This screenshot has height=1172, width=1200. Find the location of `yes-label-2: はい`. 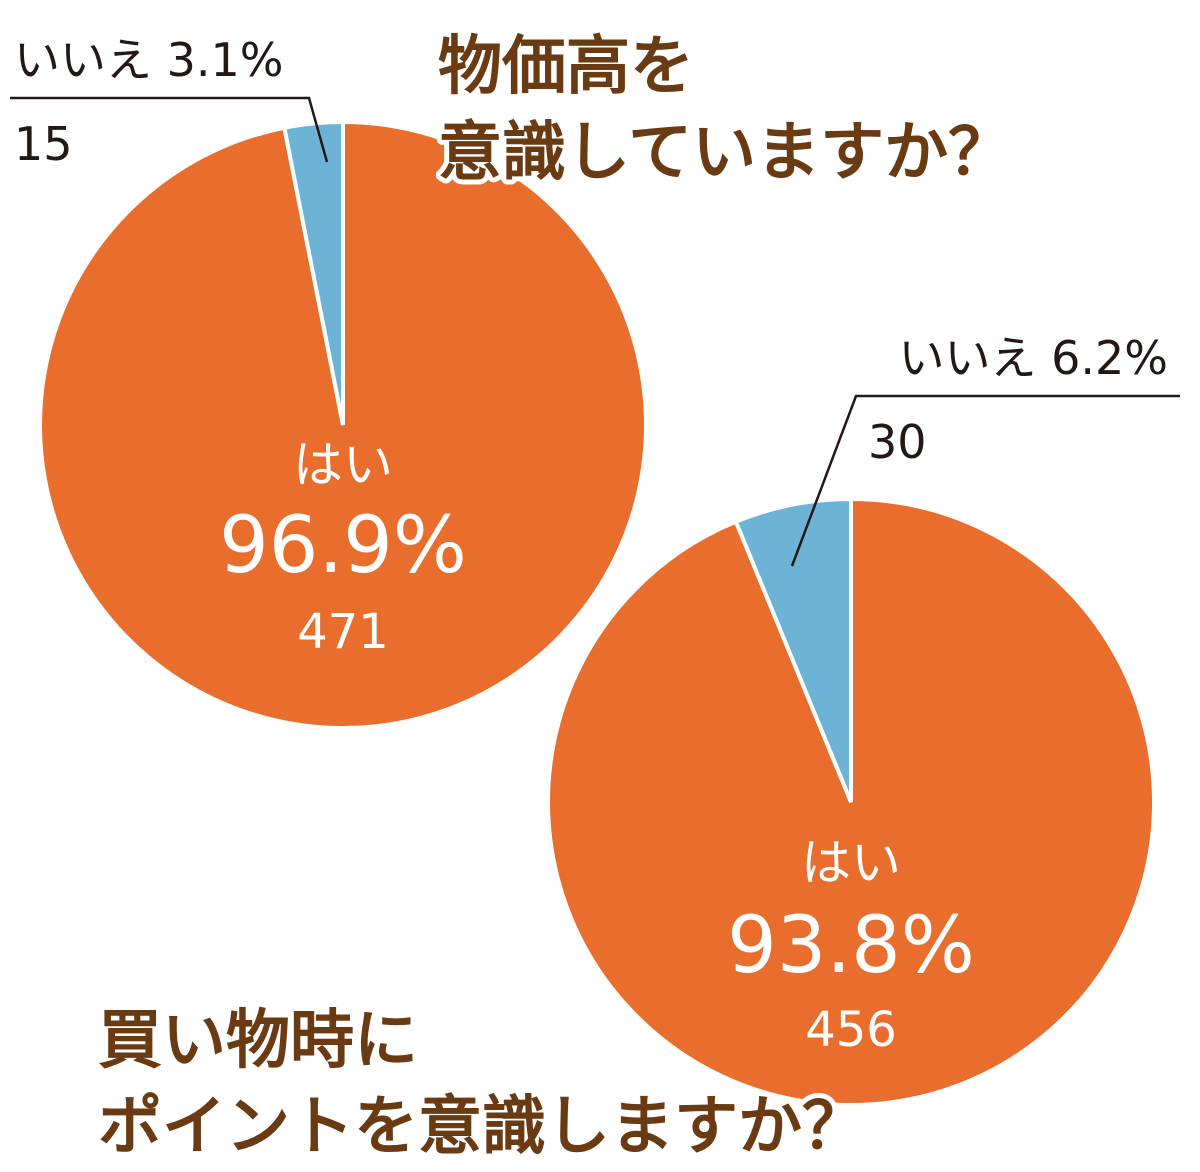

yes-label-2: はい is located at coordinates (851, 863).